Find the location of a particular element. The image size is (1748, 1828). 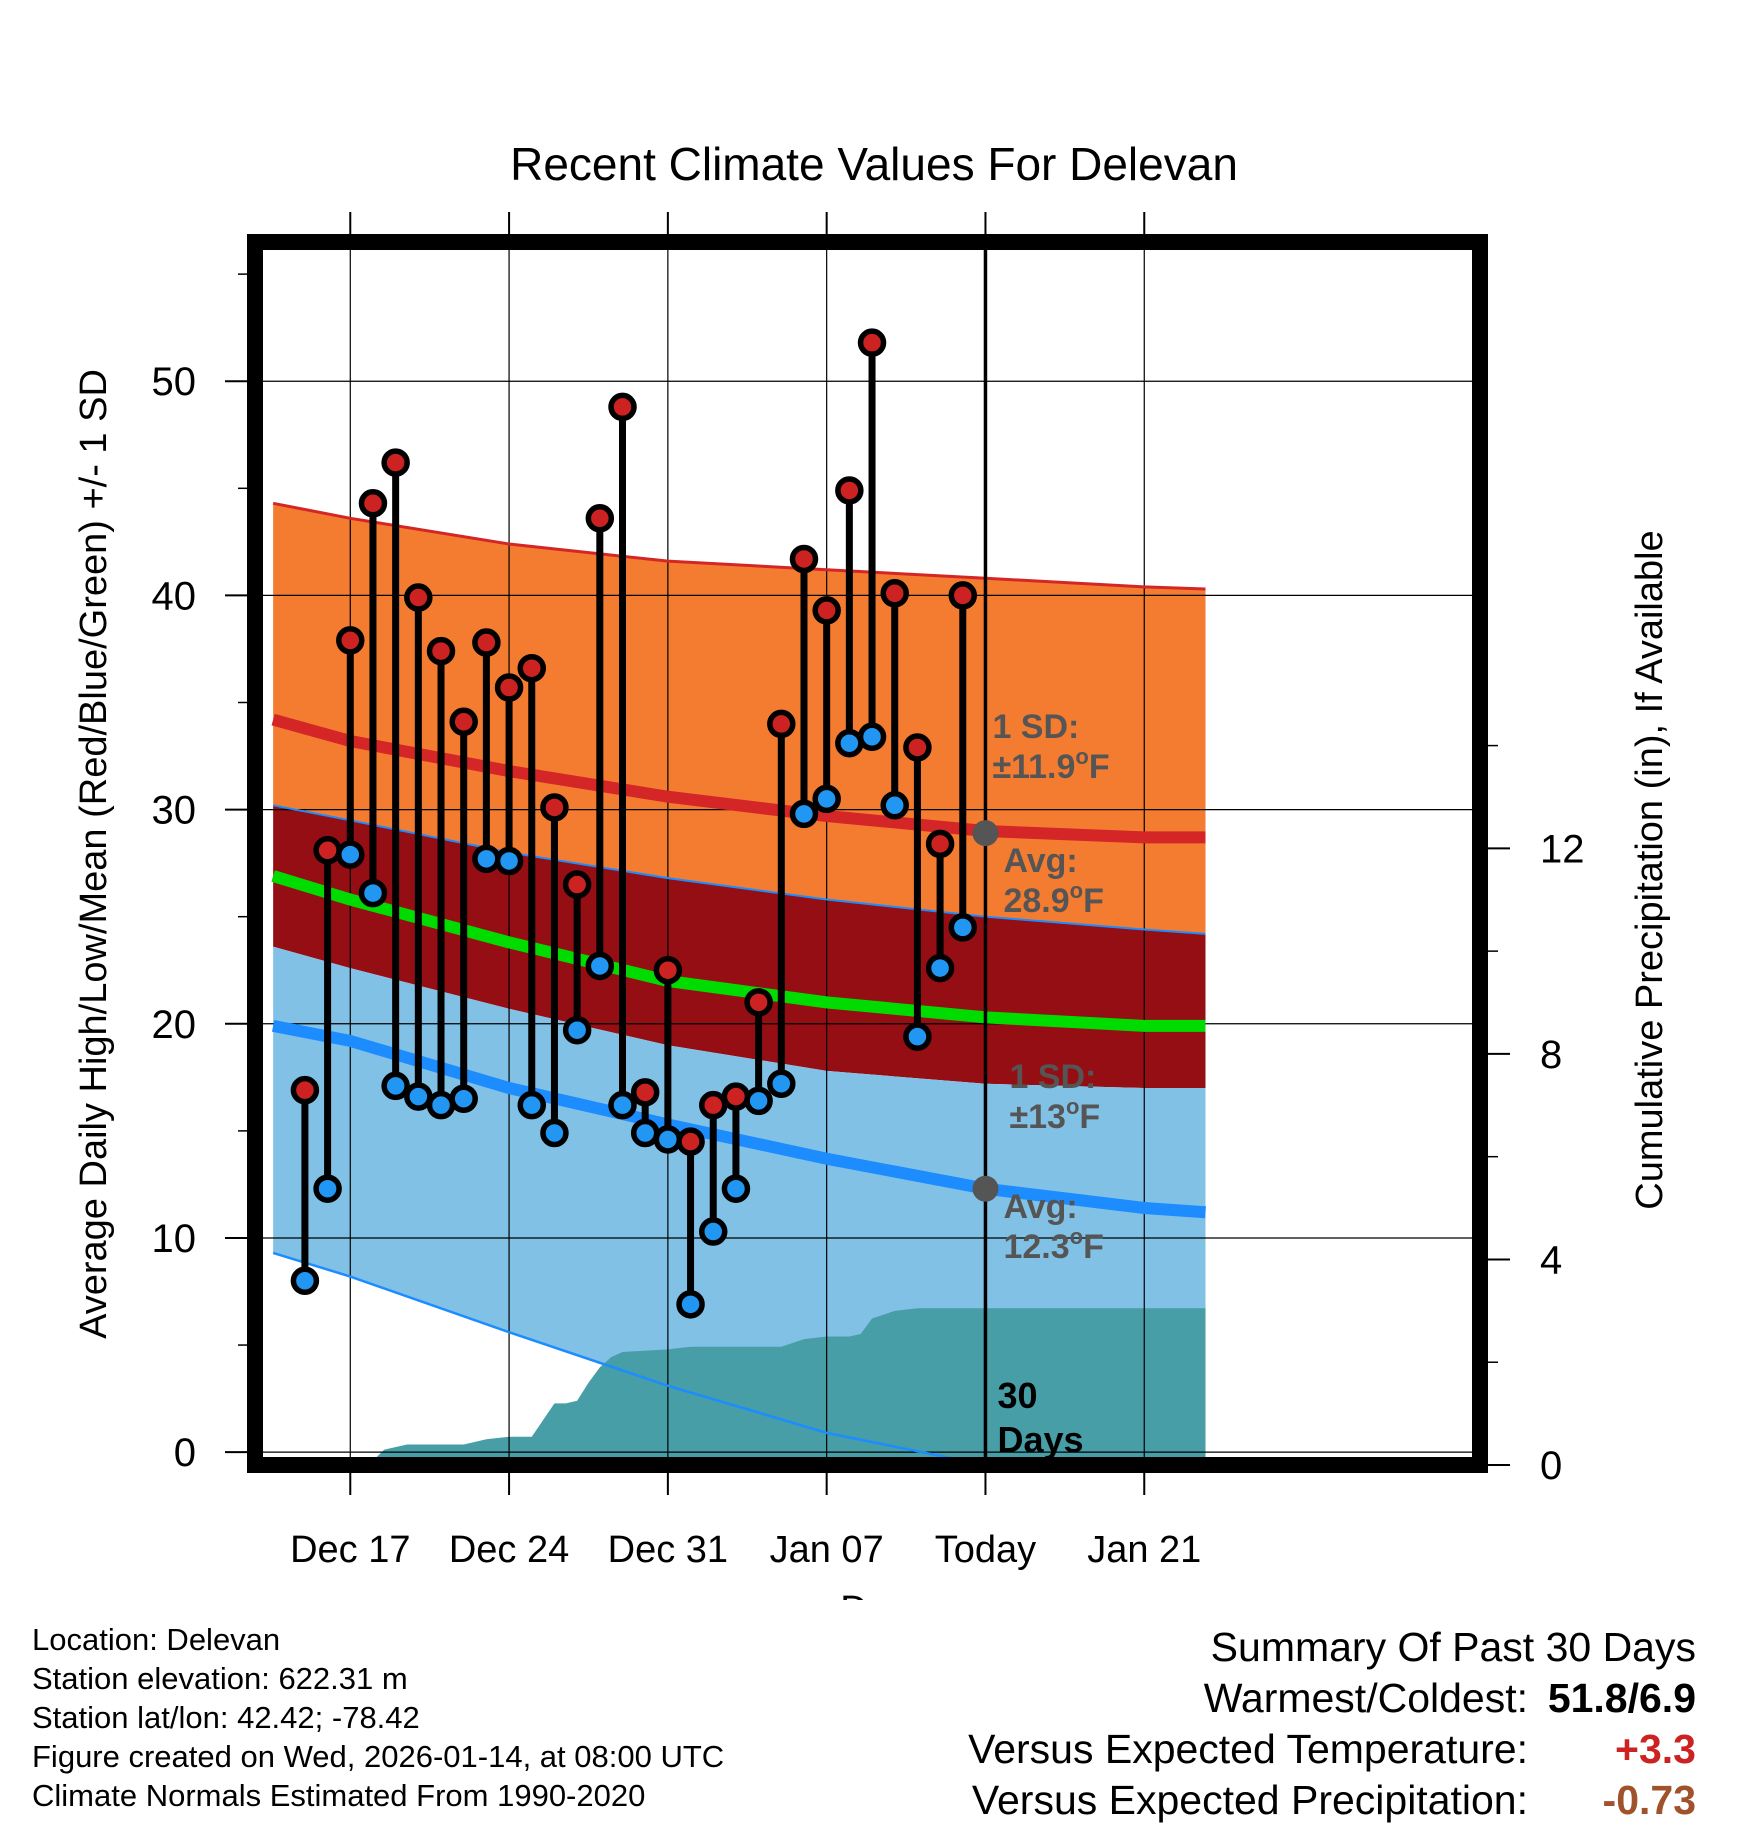

high-normal-line is located at coordinates (738, 778).